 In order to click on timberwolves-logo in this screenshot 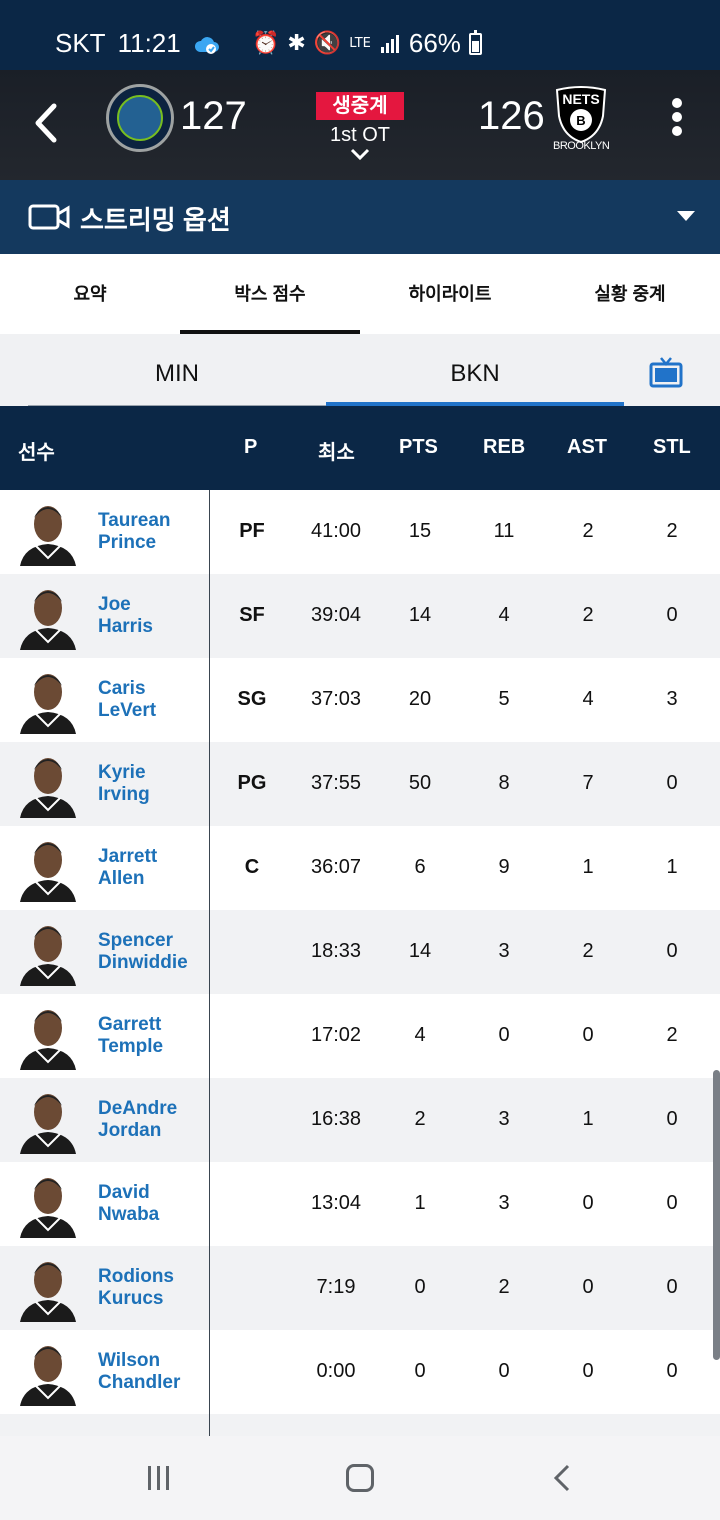, I will do `click(140, 118)`.